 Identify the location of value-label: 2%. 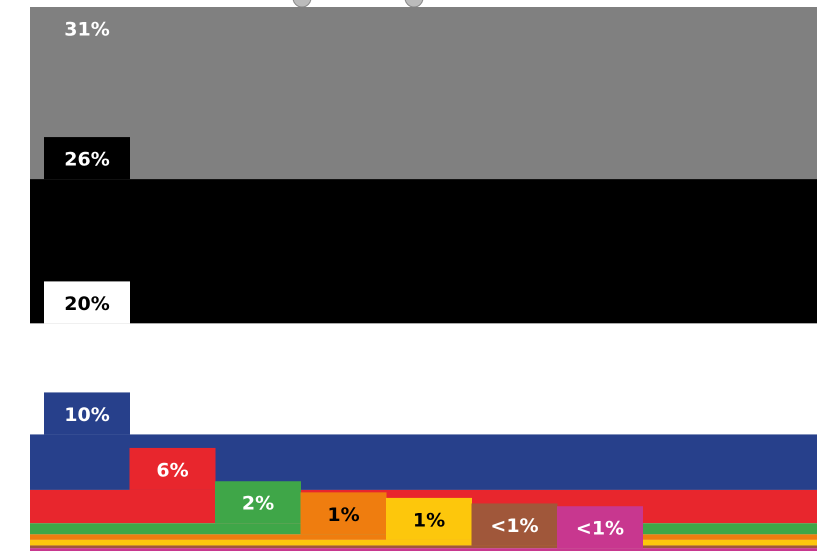
(258, 504).